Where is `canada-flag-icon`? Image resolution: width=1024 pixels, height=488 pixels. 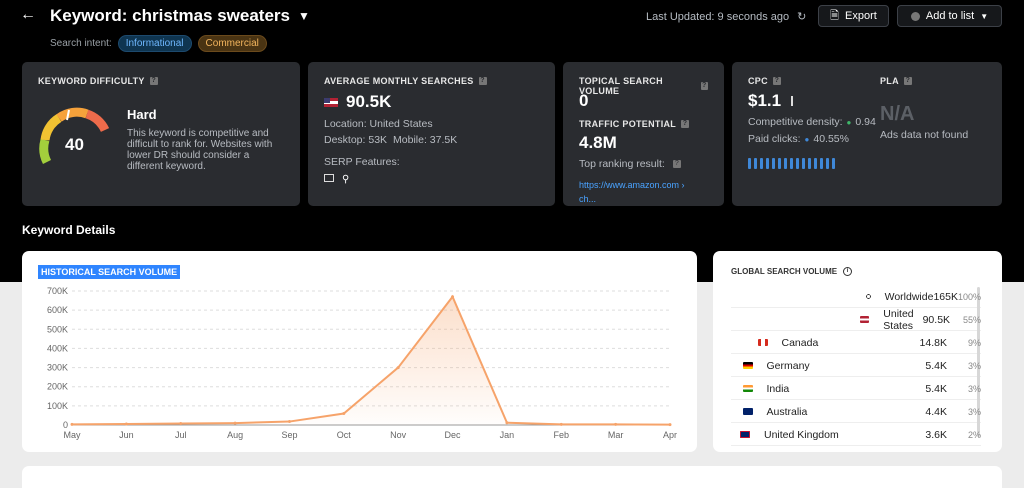 canada-flag-icon is located at coordinates (762, 342).